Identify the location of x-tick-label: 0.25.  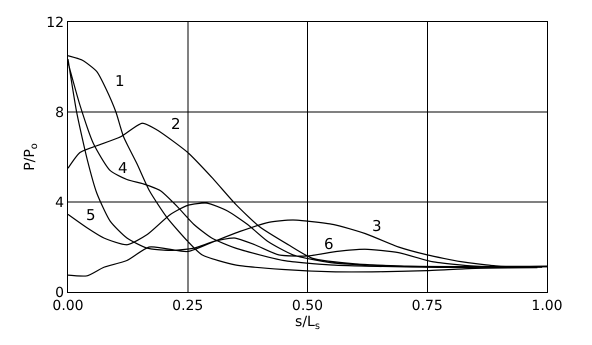
(188, 306).